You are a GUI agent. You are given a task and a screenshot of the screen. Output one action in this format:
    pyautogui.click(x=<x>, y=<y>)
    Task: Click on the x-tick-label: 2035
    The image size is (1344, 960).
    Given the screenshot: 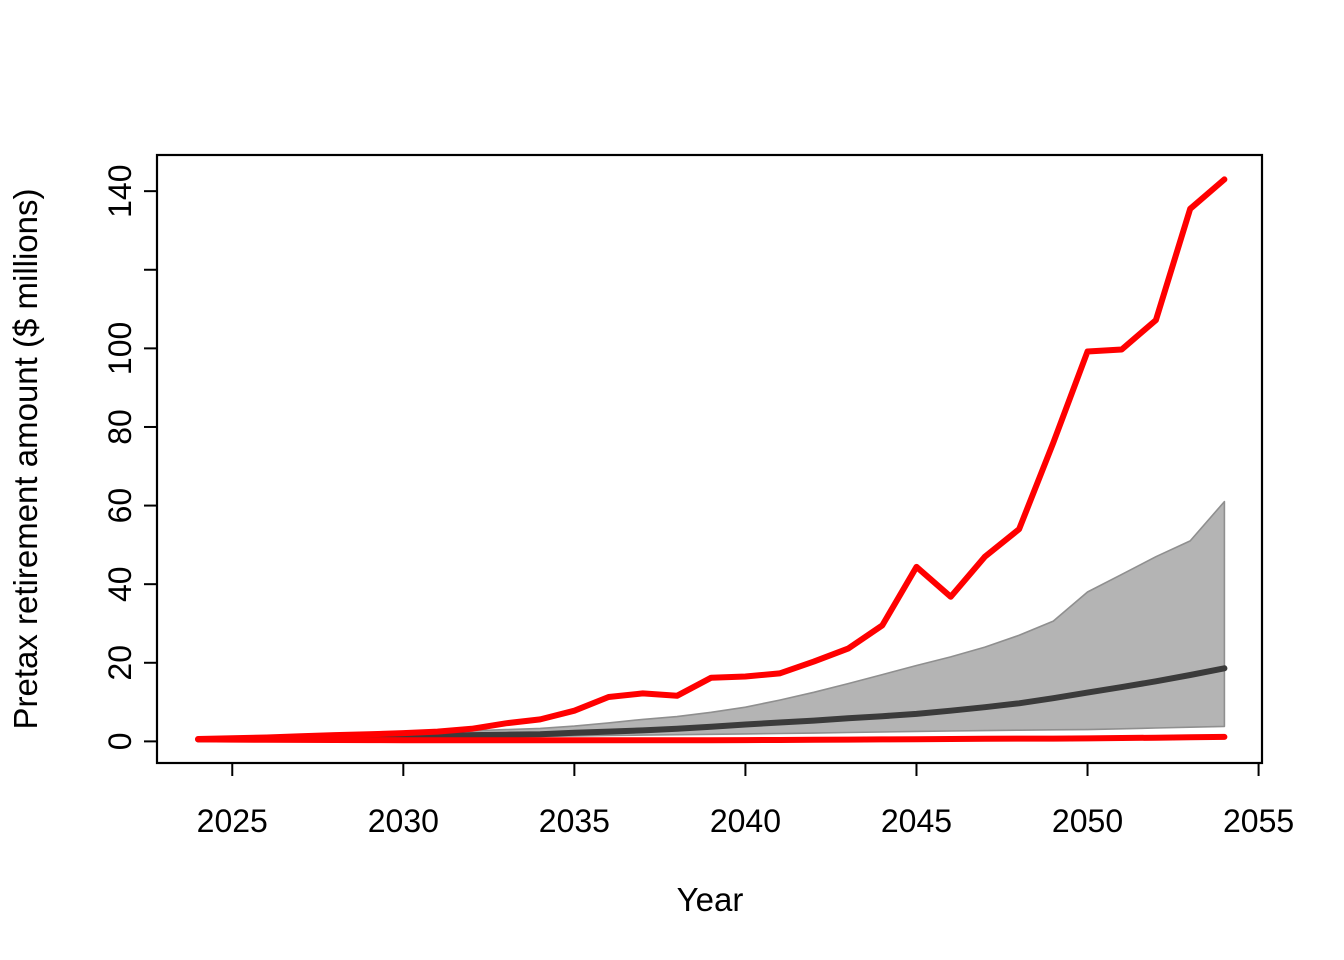 What is the action you would take?
    pyautogui.click(x=574, y=821)
    